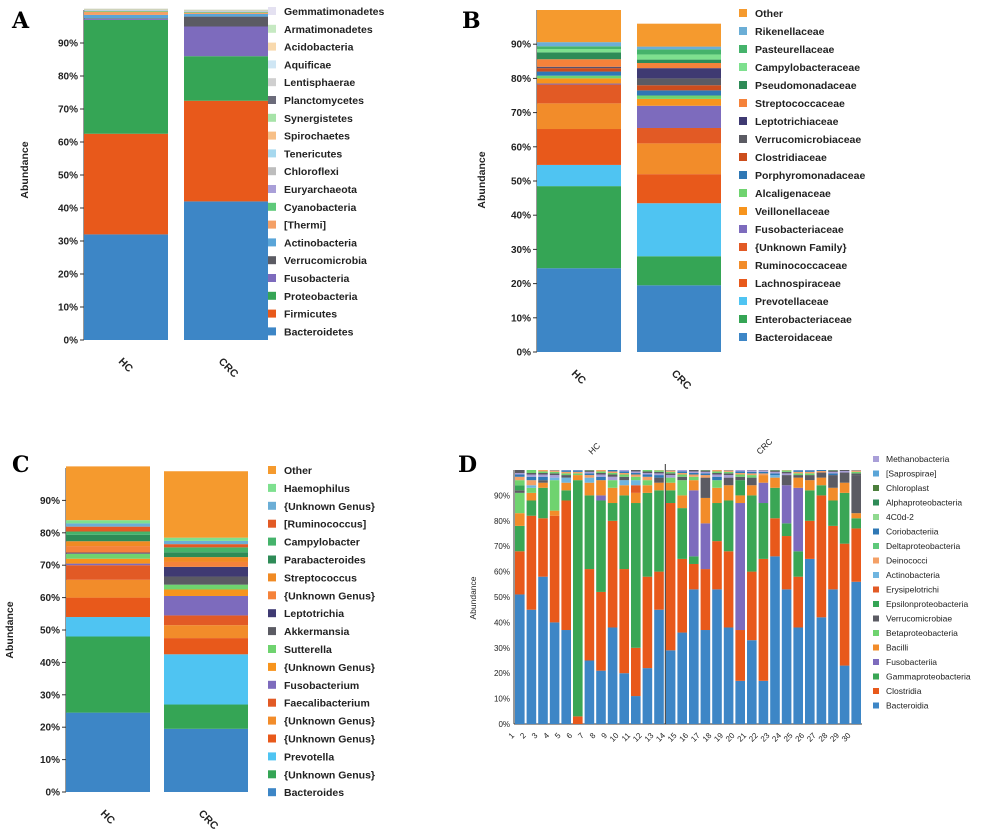 The height and width of the screenshot is (836, 1000). Describe the element at coordinates (897, 648) in the screenshot. I see `panel-d-legend-label: Bacilli` at that location.